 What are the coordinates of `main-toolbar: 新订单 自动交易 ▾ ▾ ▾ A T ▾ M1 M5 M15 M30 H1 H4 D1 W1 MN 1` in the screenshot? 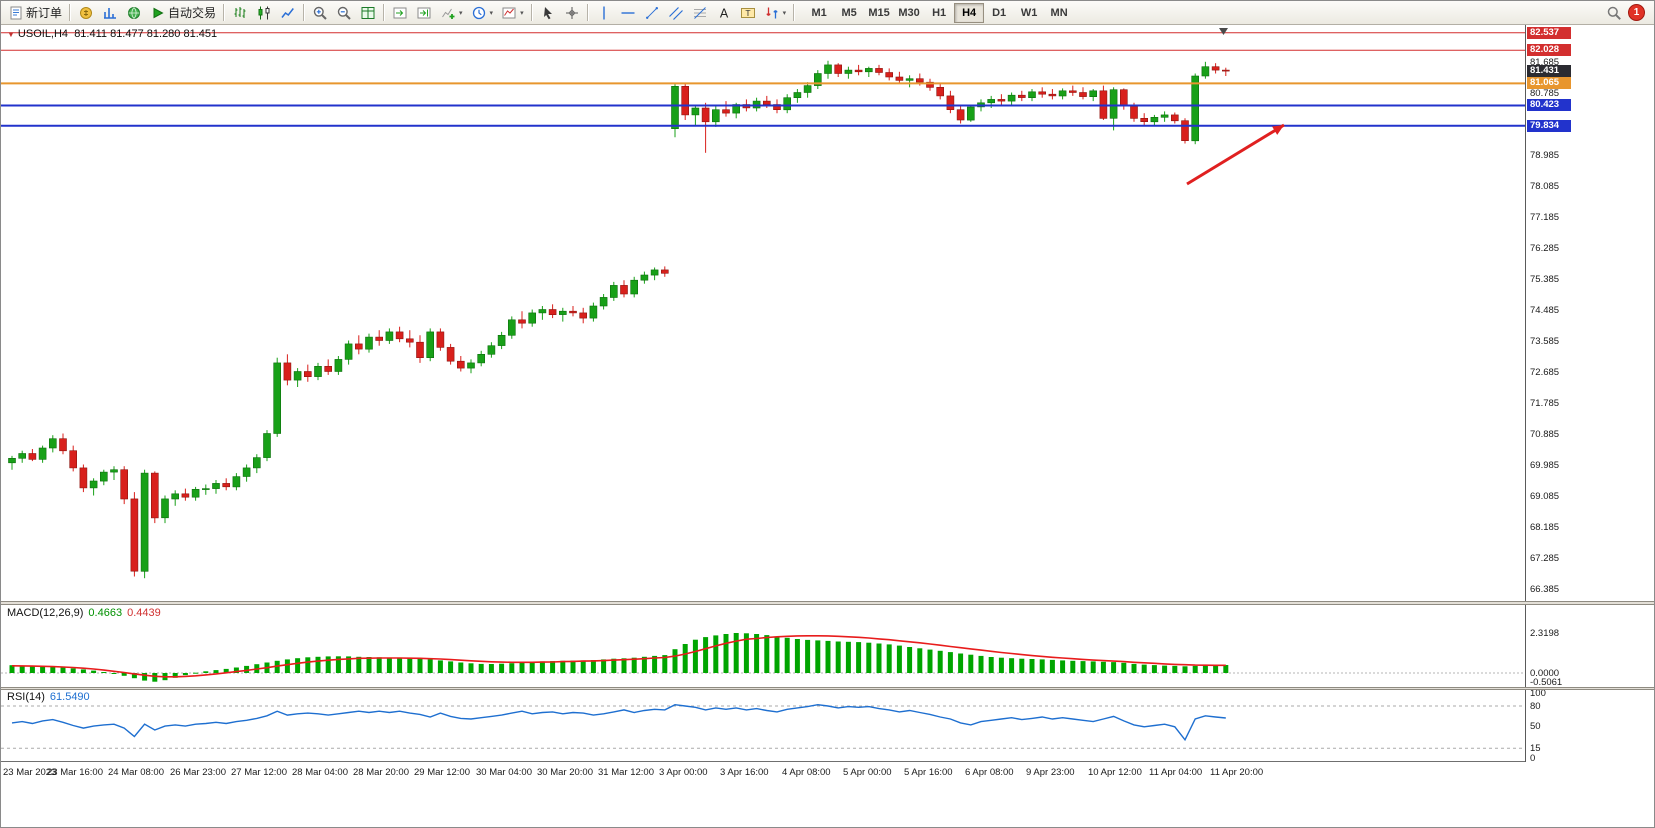 It's located at (827, 13).